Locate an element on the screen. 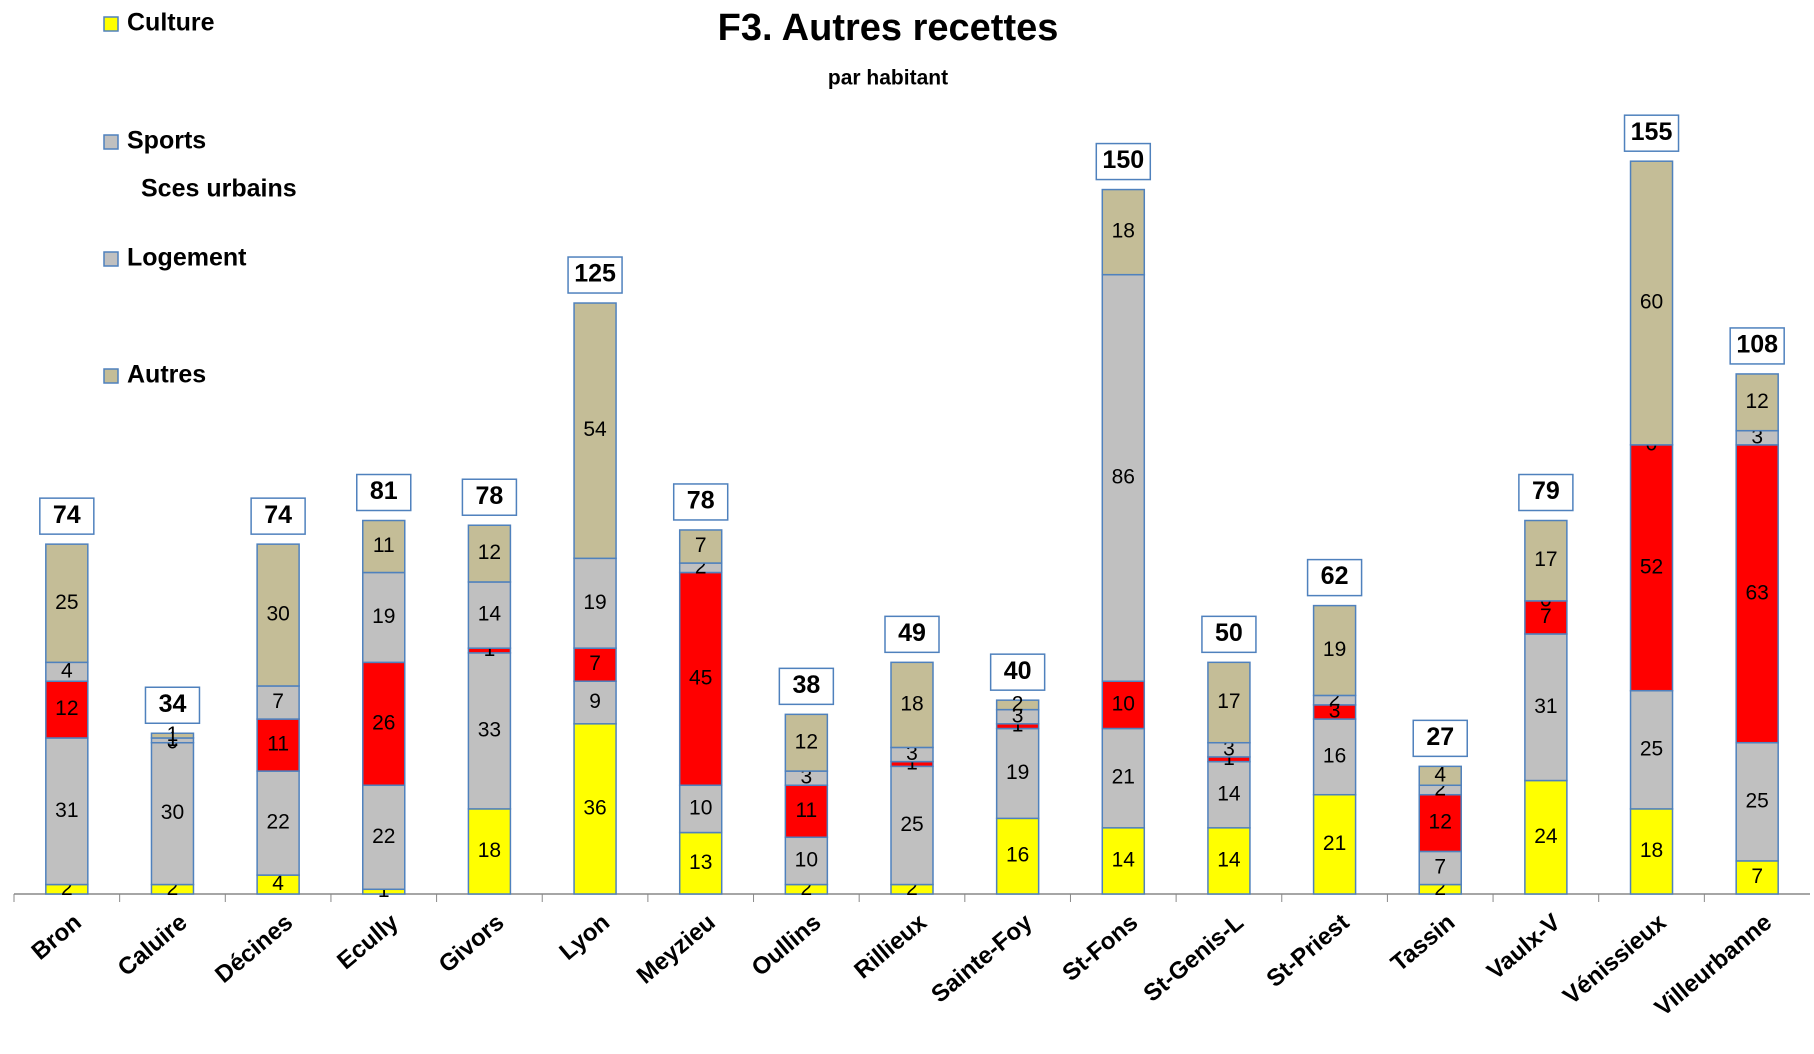 The width and height of the screenshot is (1814, 1054). x-tick-label: Bron is located at coordinates (57, 937).